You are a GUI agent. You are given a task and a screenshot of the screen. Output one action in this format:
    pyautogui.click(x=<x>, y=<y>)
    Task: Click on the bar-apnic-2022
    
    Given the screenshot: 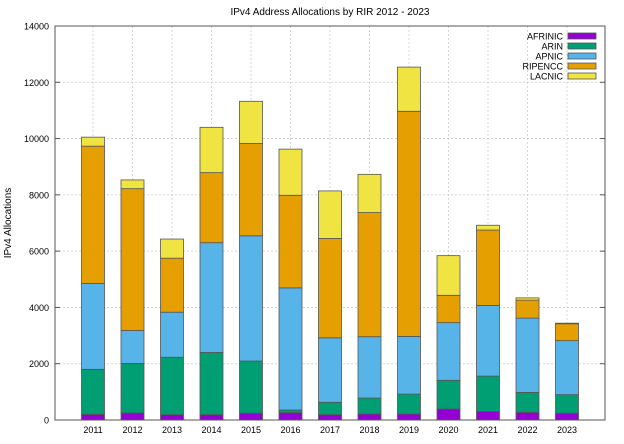 What is the action you would take?
    pyautogui.click(x=527, y=355)
    